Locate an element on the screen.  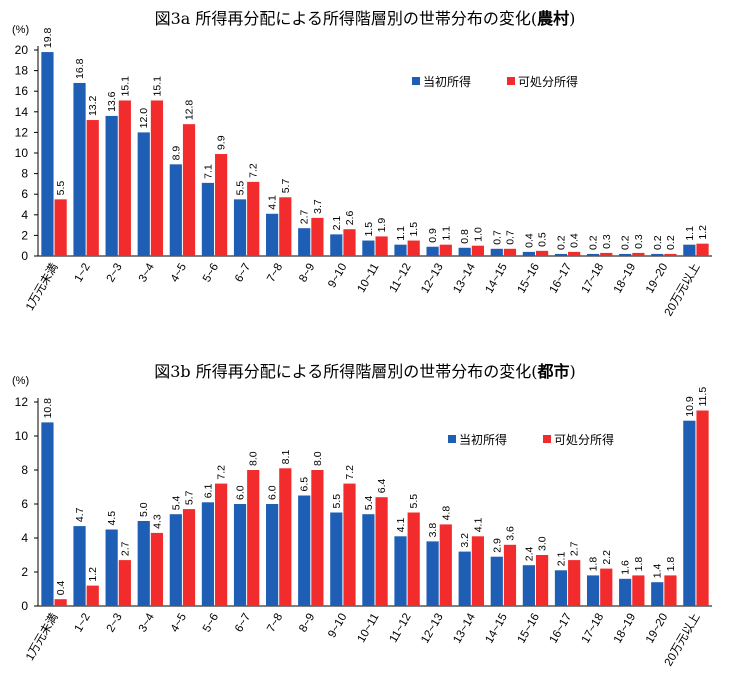
x-tick-label: 13~14 is located at coordinates (464, 278).